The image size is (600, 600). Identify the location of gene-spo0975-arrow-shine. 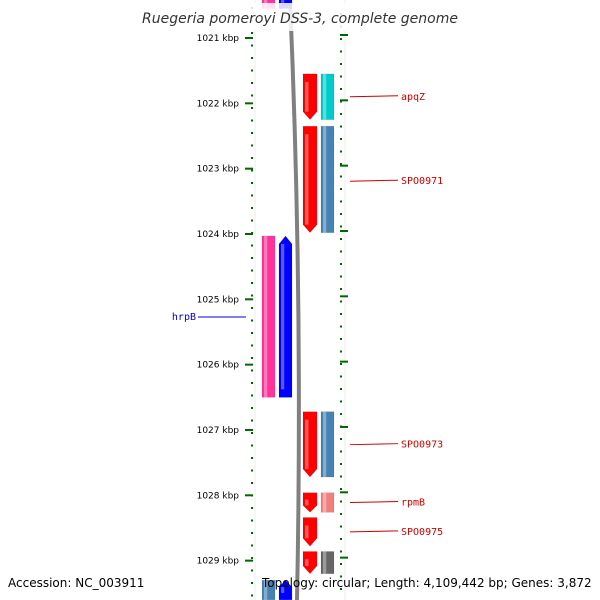
(307, 532).